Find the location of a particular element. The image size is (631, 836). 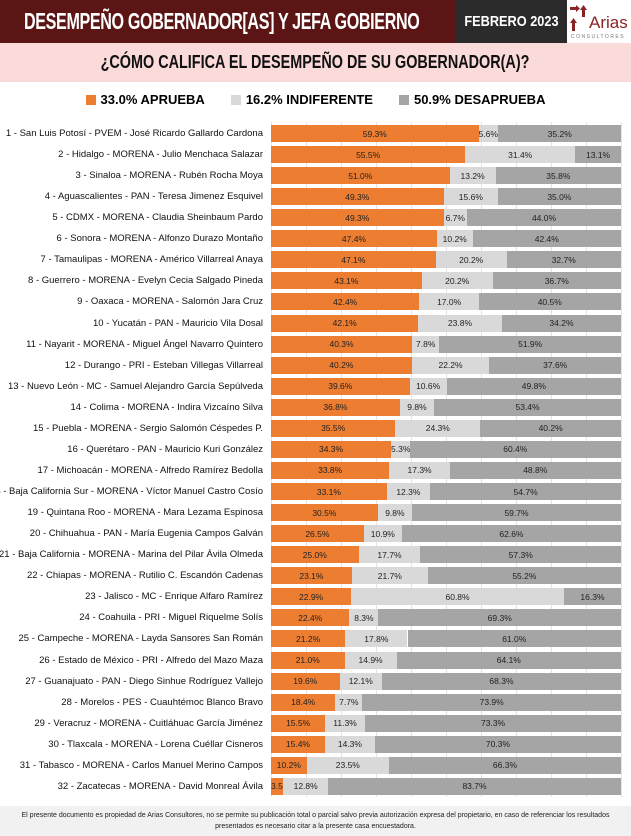

category-label: 3 - Sinaloa - MORENA - Rubén Rocha Moya is located at coordinates (169, 176).